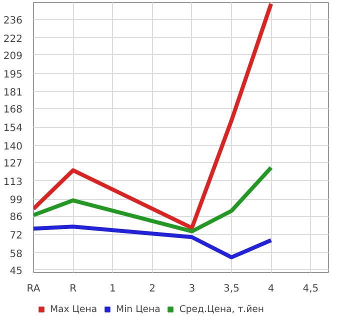 The image size is (345, 335). Describe the element at coordinates (310, 289) in the screenshot. I see `x-tick-label: 4,5` at that location.